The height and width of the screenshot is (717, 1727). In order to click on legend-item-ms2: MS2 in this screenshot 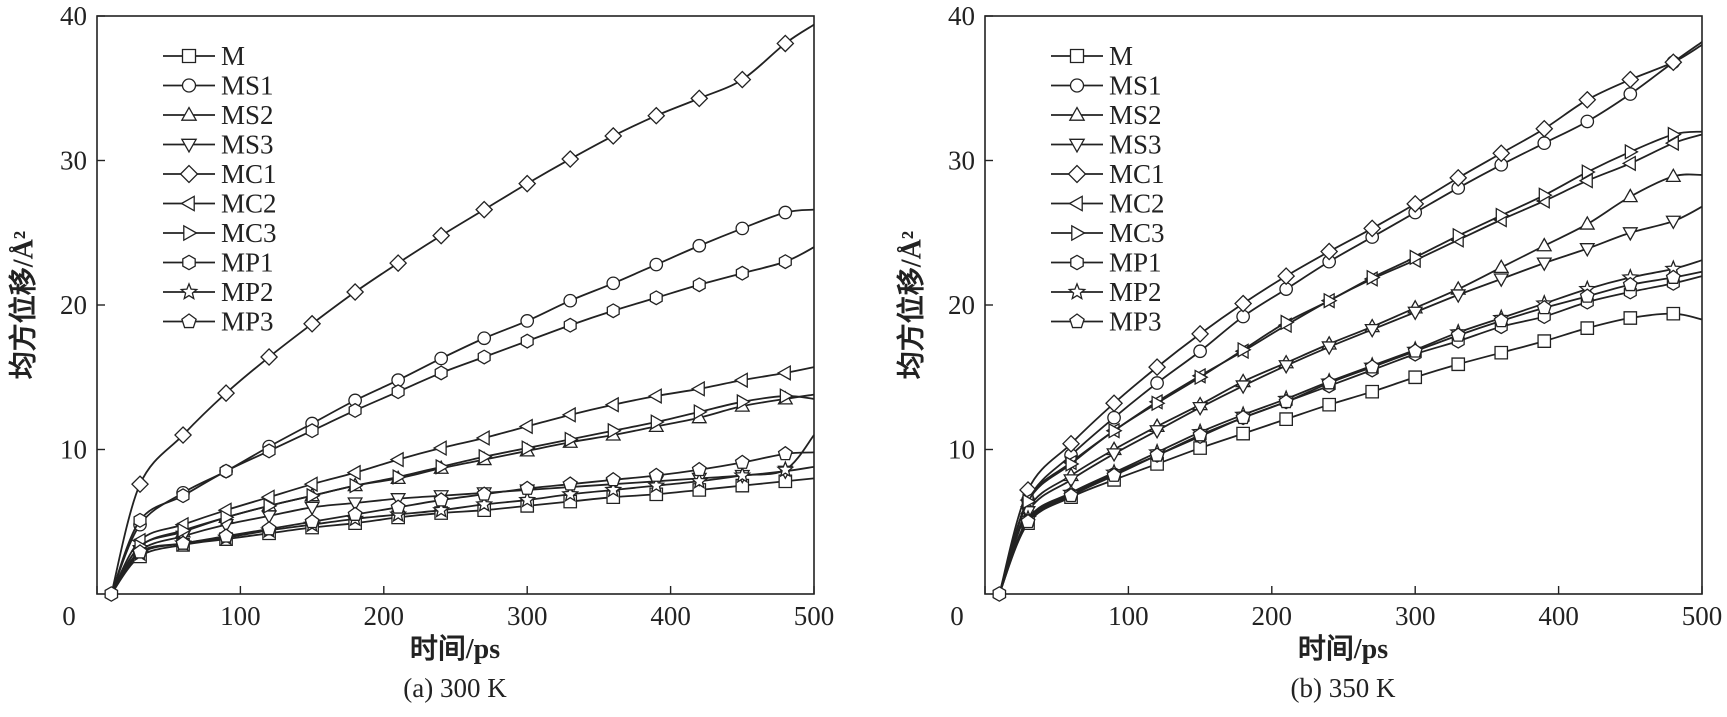, I will do `click(218, 115)`.